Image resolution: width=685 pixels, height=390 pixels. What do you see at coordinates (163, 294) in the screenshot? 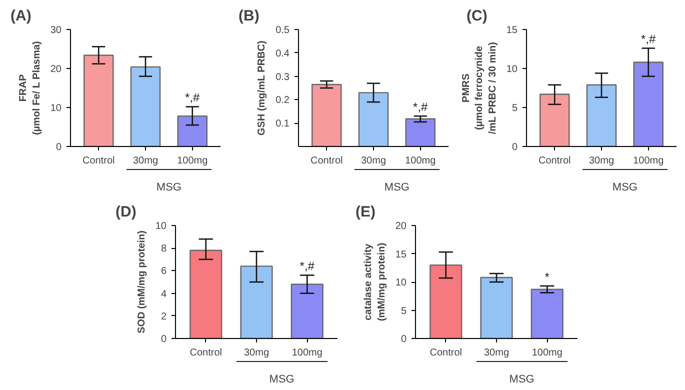
I see `y-tick-label: 4` at bounding box center [163, 294].